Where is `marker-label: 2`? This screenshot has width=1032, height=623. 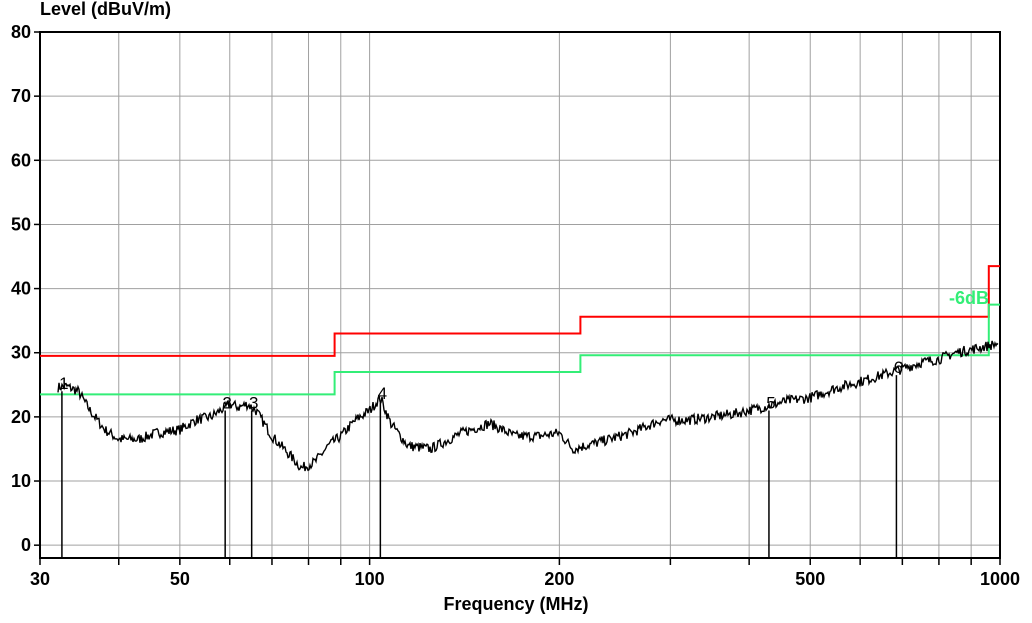
marker-label: 2 is located at coordinates (226, 402).